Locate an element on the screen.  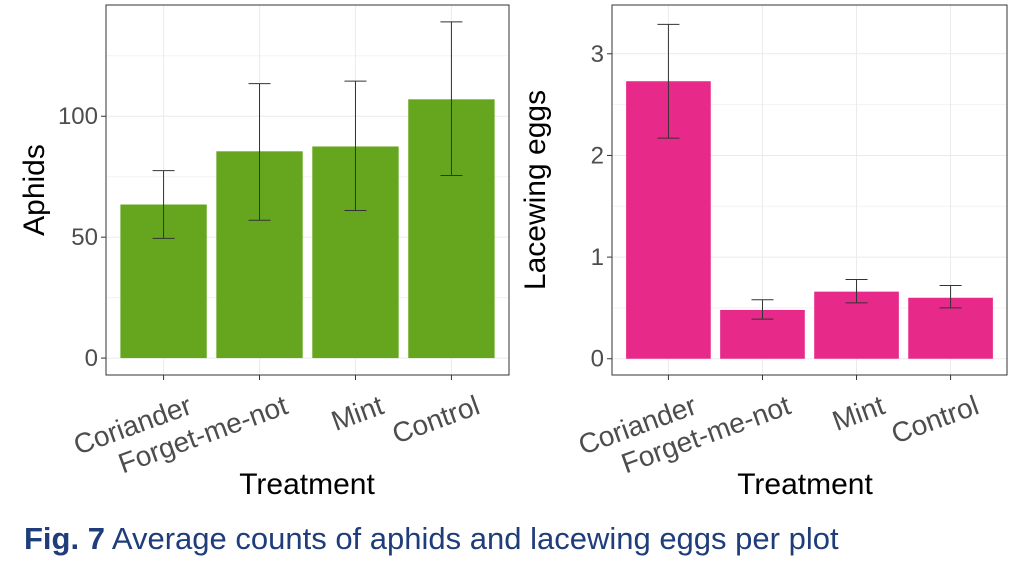
aphids-error-bar-forget-me-not is located at coordinates (259, 152).